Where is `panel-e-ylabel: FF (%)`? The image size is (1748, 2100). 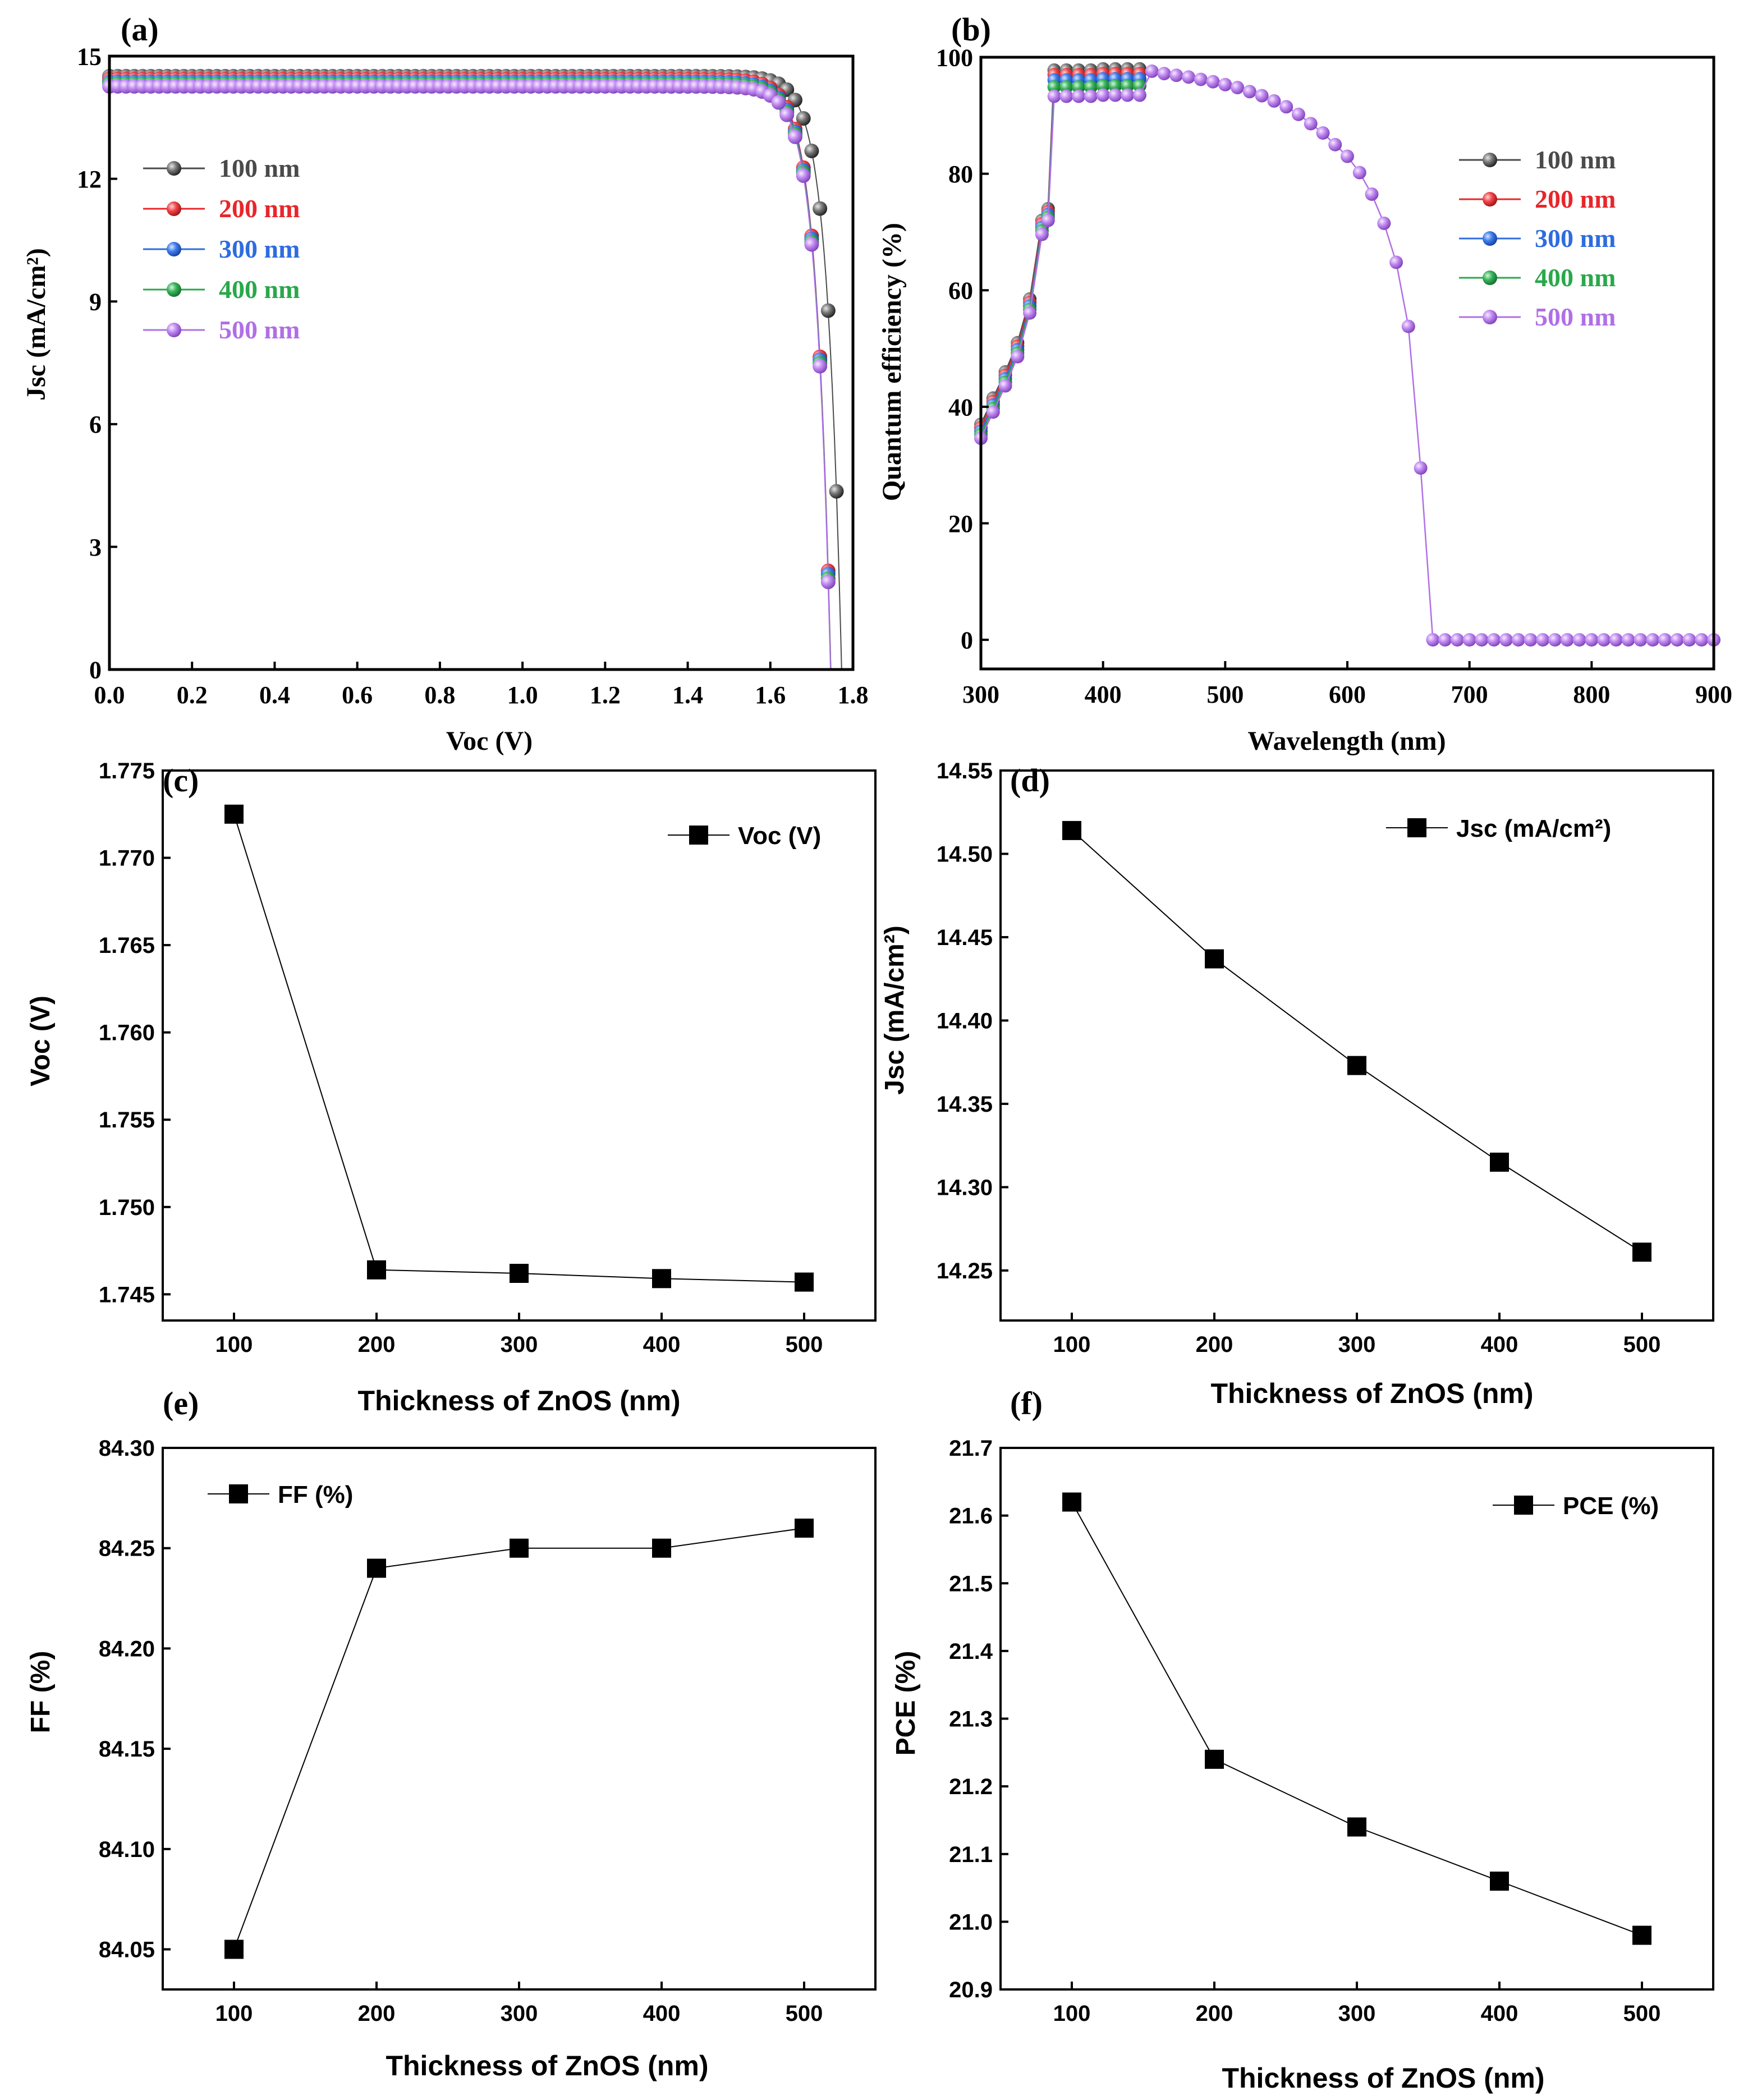 panel-e-ylabel: FF (%) is located at coordinates (41, 1692).